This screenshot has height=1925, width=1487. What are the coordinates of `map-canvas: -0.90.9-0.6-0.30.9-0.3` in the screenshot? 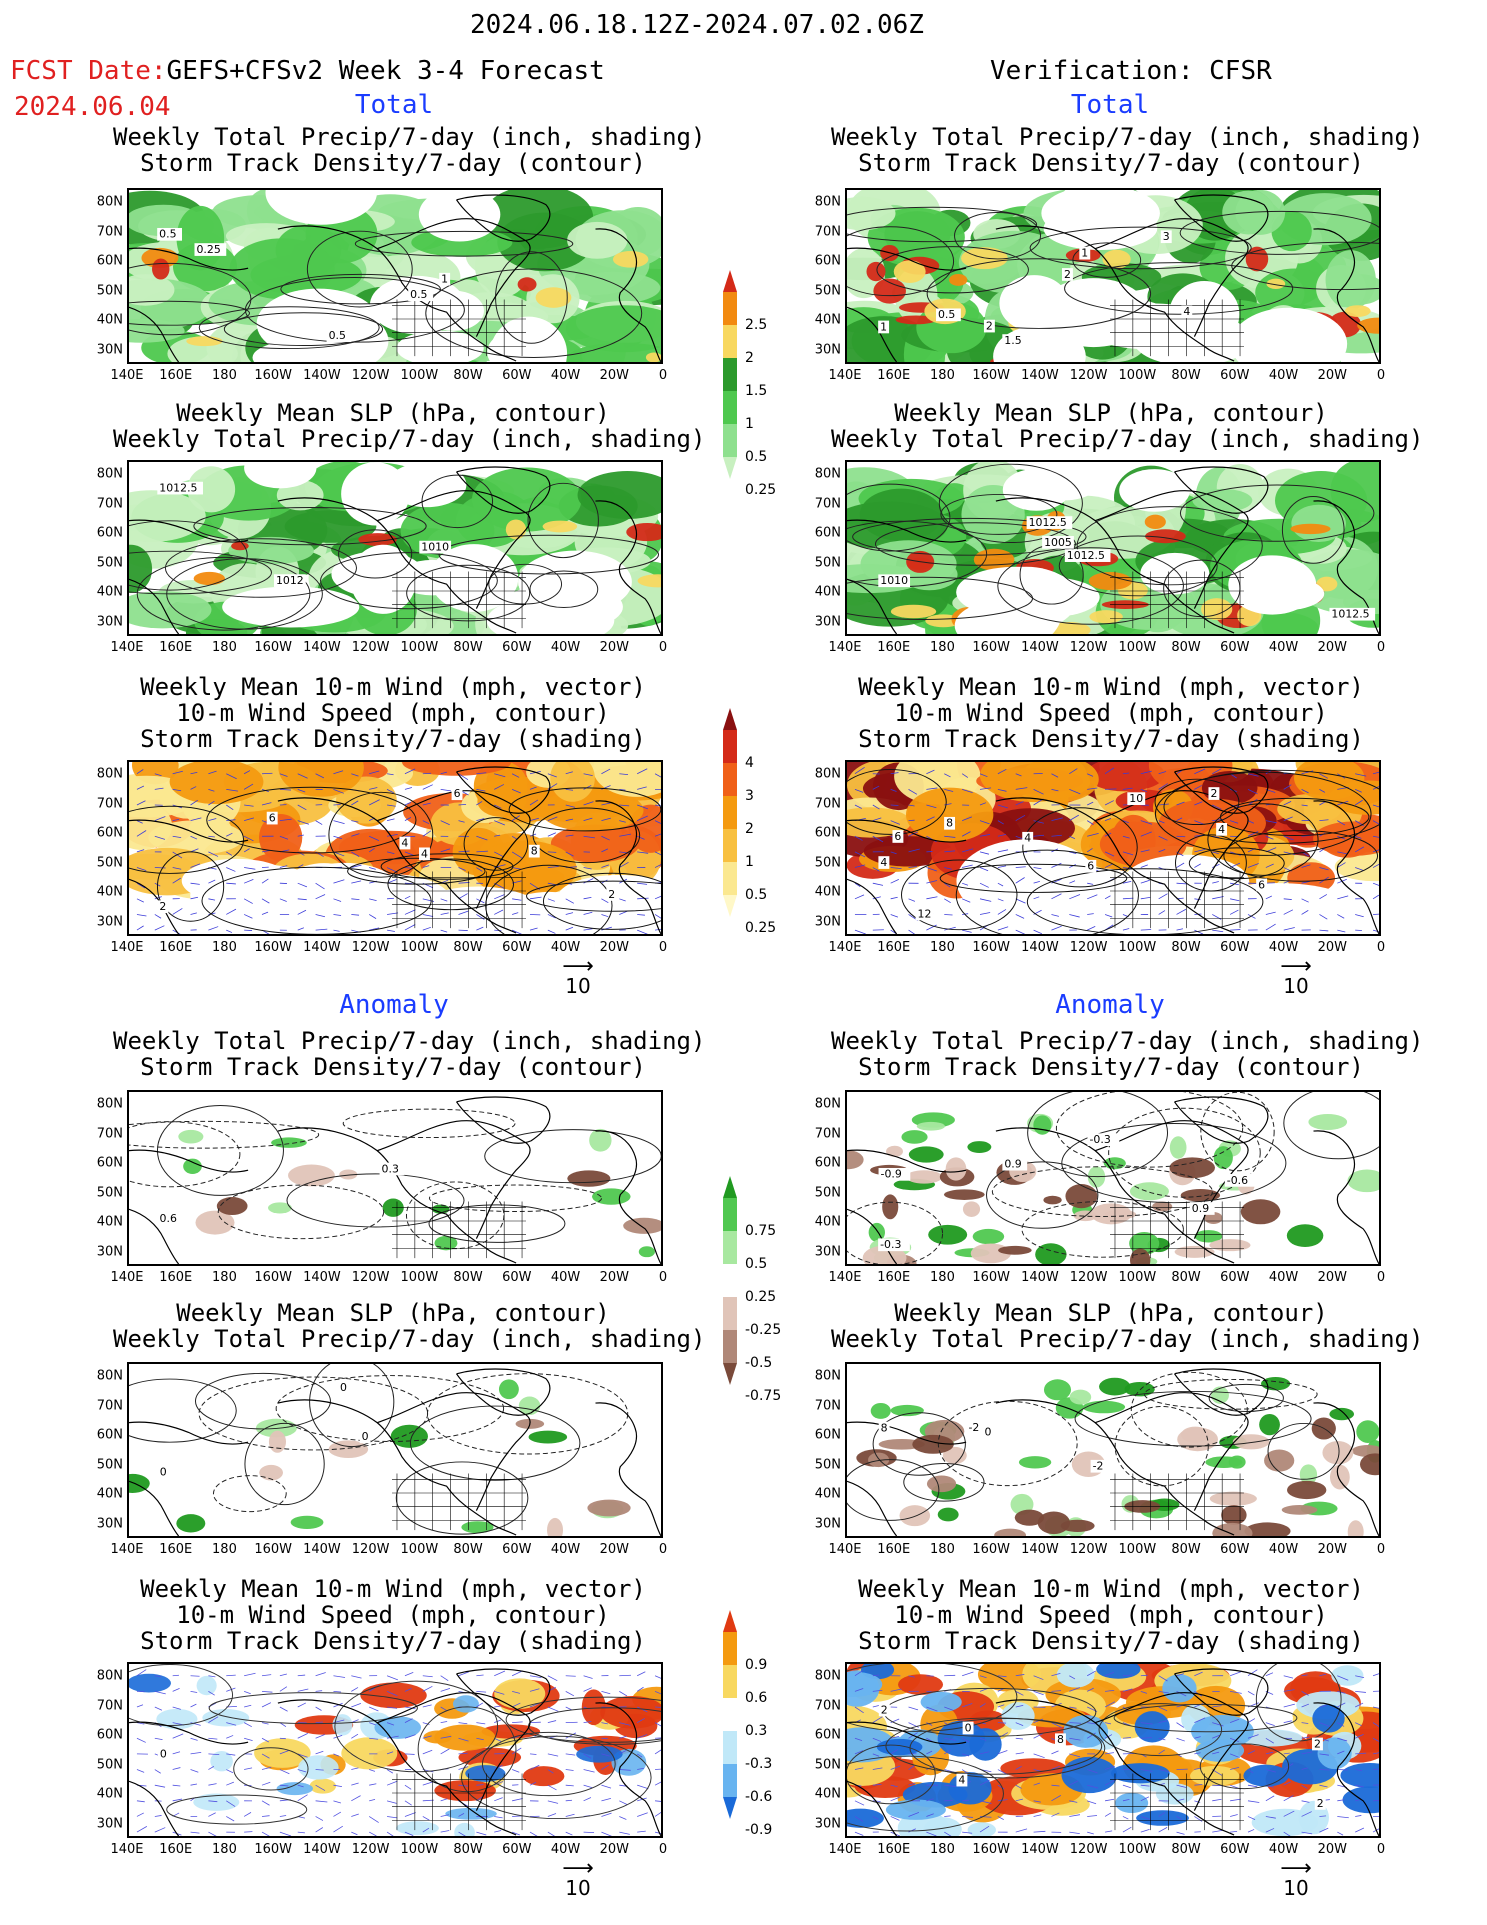 It's located at (1113, 1178).